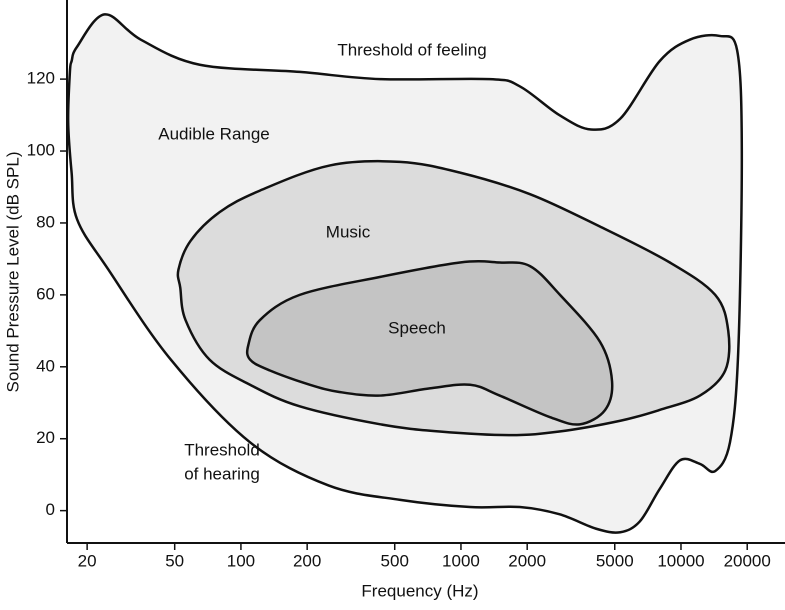 This screenshot has width=785, height=610. Describe the element at coordinates (411, 49) in the screenshot. I see `annotation: Threshold of feeling` at that location.